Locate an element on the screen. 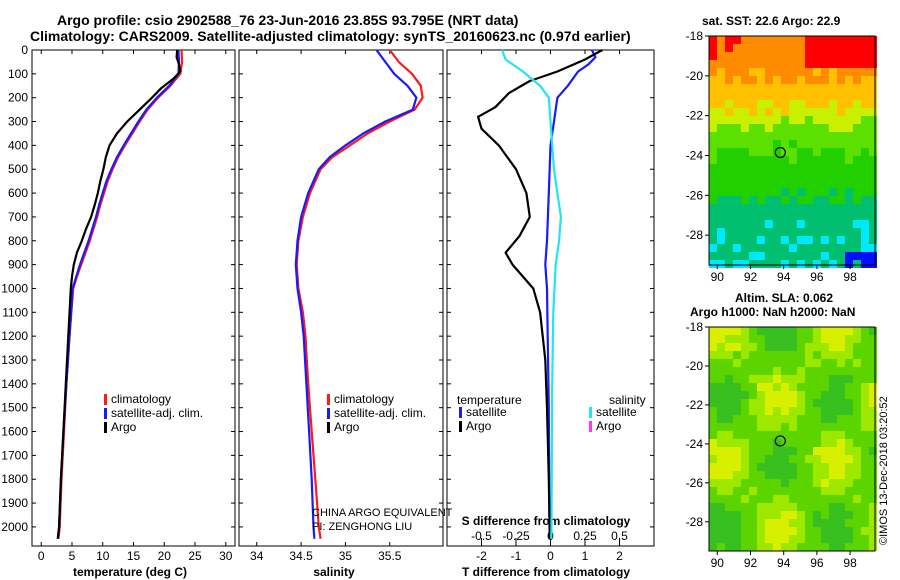 The height and width of the screenshot is (580, 900). legend-label: Argo is located at coordinates (479, 426).